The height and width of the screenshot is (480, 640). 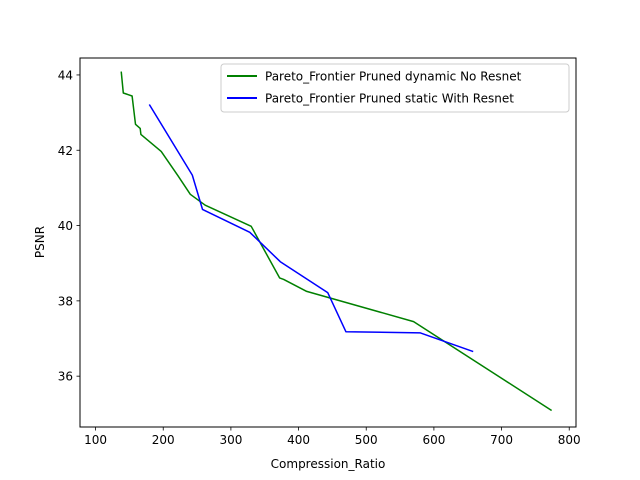 What do you see at coordinates (65, 151) in the screenshot?
I see `y-tick-label: 42` at bounding box center [65, 151].